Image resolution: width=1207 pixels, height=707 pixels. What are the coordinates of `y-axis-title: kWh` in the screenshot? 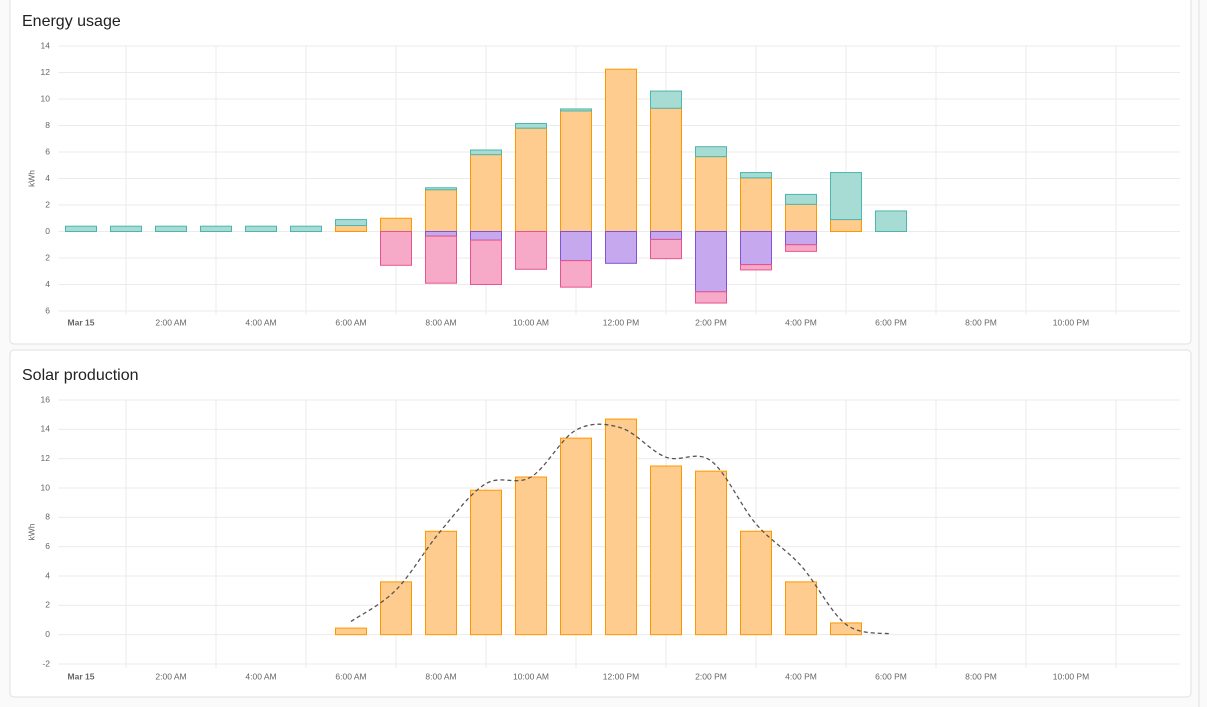 It's located at (31, 531).